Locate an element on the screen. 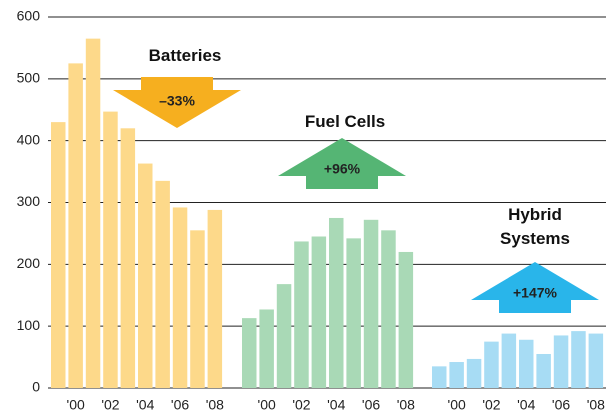 The height and width of the screenshot is (417, 610). y-tick-label: 500 is located at coordinates (29, 78).